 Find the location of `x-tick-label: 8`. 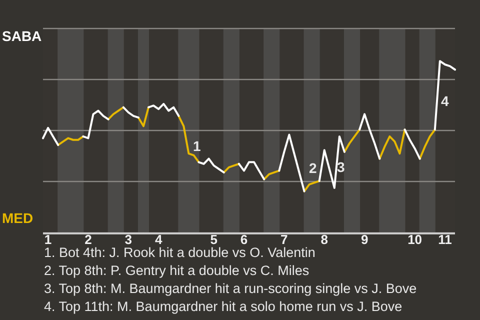

x-tick-label: 8 is located at coordinates (324, 239).